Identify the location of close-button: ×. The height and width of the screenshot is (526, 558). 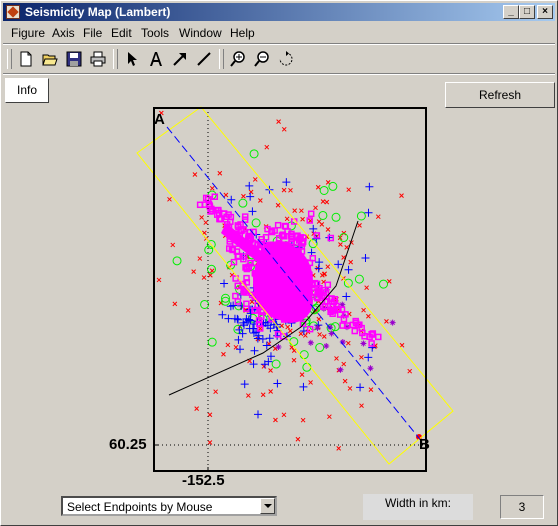
(545, 12).